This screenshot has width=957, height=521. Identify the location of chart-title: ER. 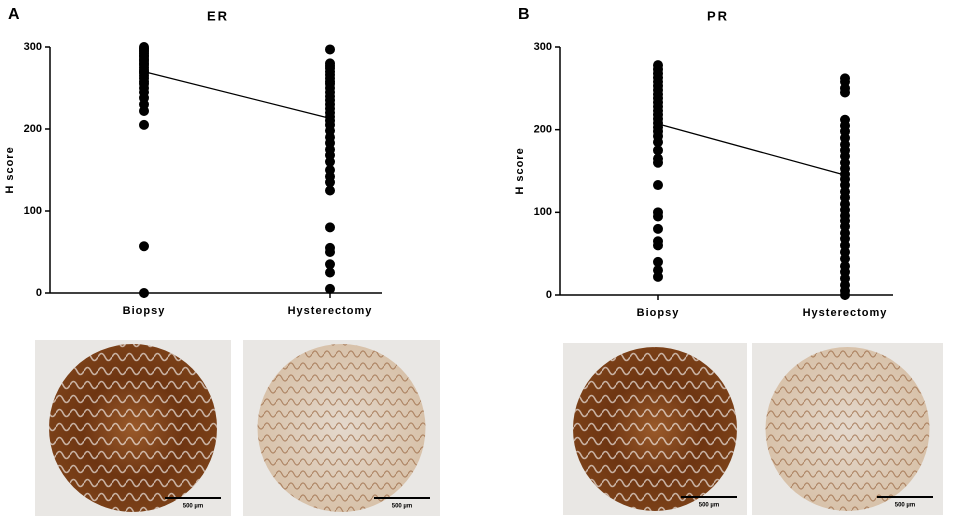
(218, 15).